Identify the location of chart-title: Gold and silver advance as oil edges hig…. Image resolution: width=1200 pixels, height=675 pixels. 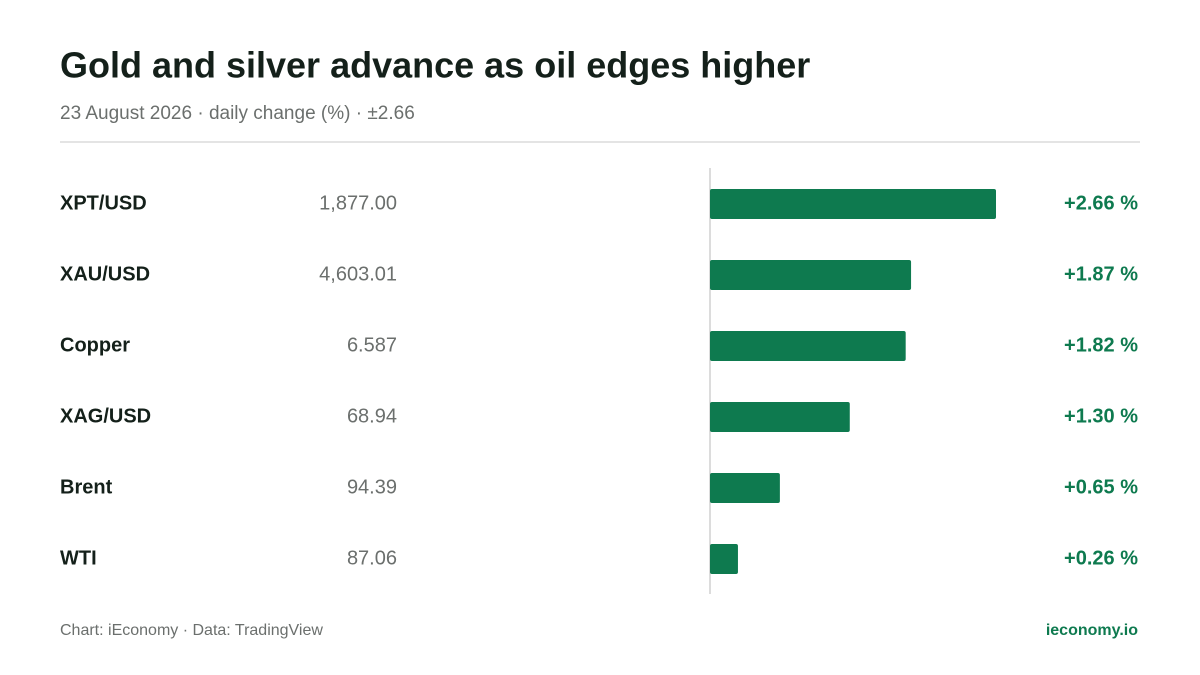
(435, 65).